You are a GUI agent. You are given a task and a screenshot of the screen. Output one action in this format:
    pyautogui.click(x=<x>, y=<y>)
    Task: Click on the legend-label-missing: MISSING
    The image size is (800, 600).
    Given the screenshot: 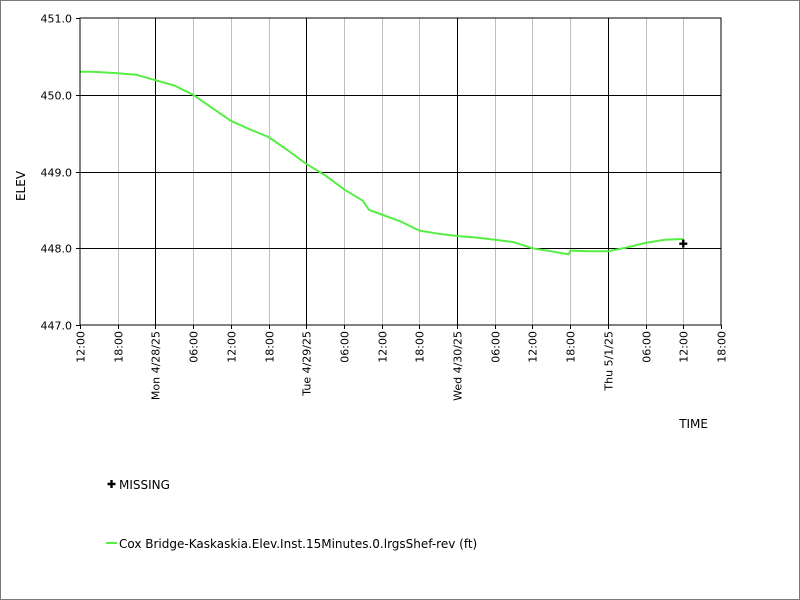 What is the action you would take?
    pyautogui.click(x=144, y=485)
    